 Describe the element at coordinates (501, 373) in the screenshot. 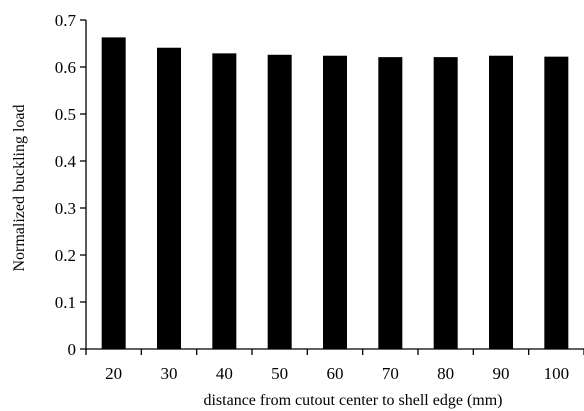

I see `x-tick-label-90: 90` at that location.